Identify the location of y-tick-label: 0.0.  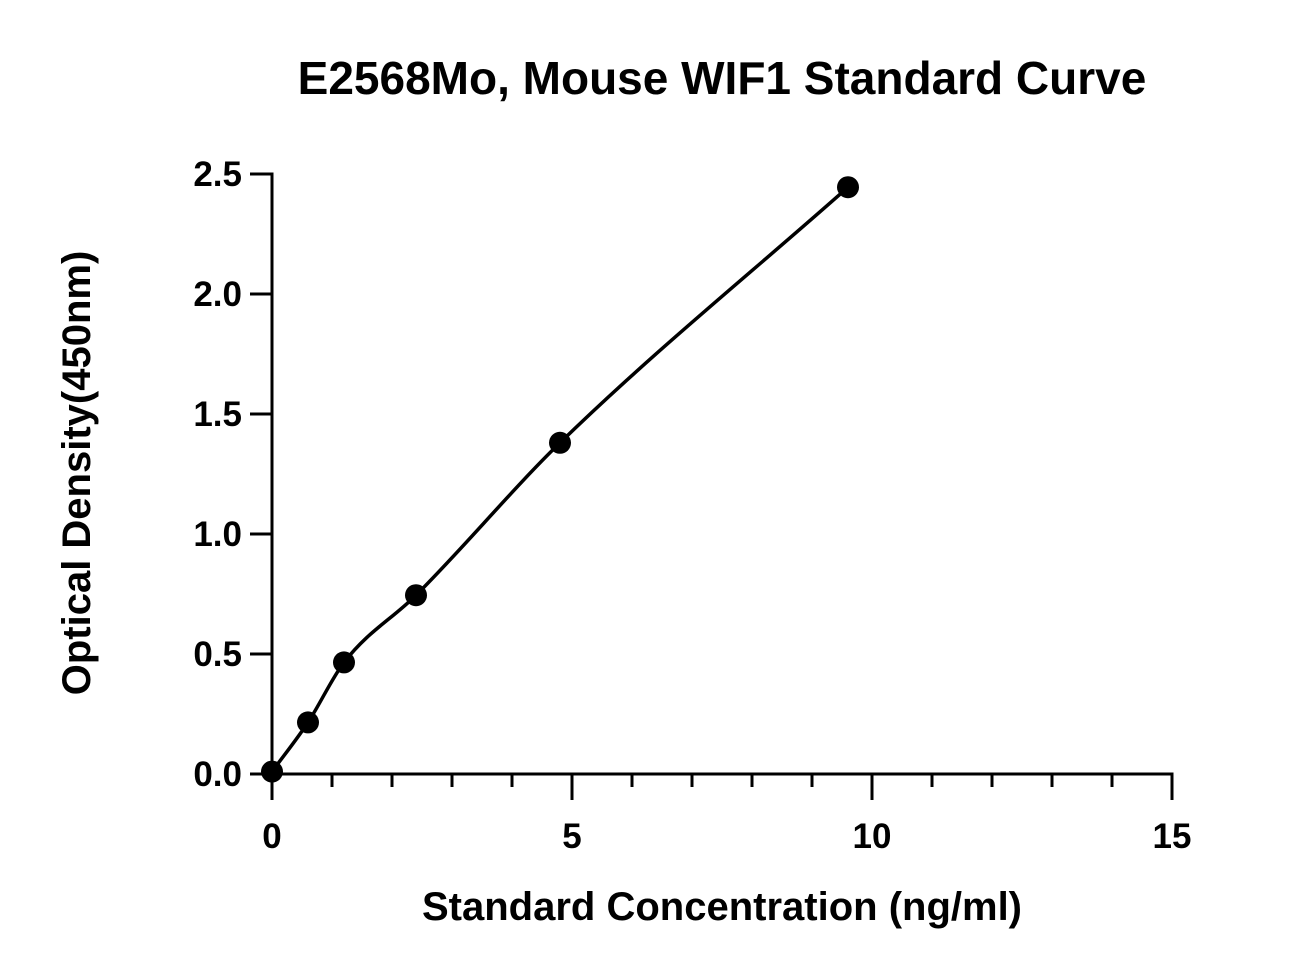
(217, 774).